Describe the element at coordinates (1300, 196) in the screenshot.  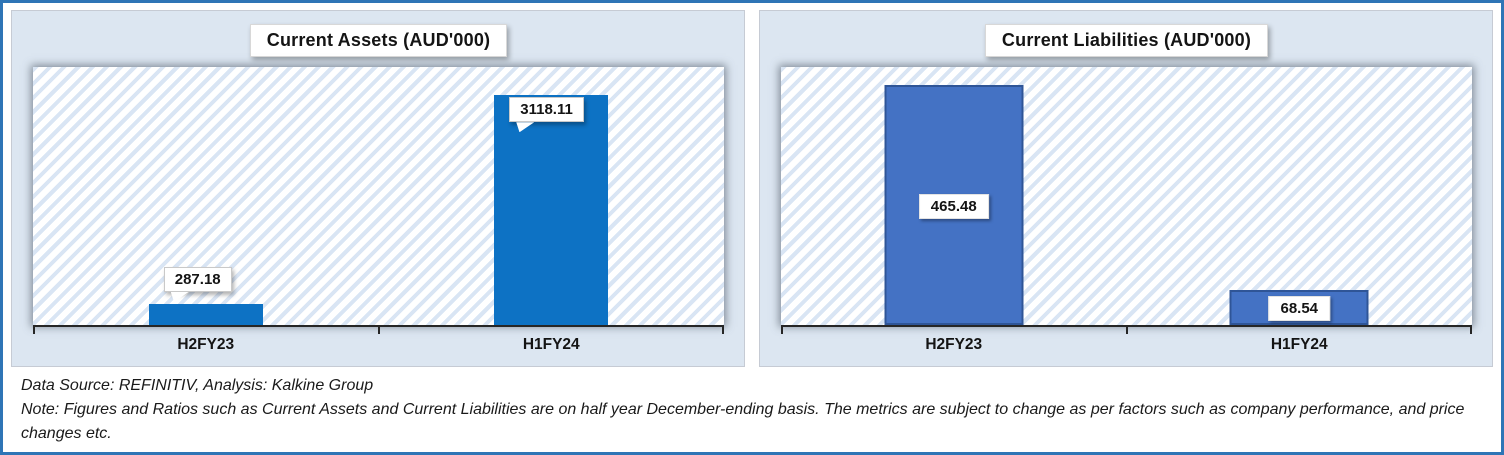
I see `category-cell: 68.54` at that location.